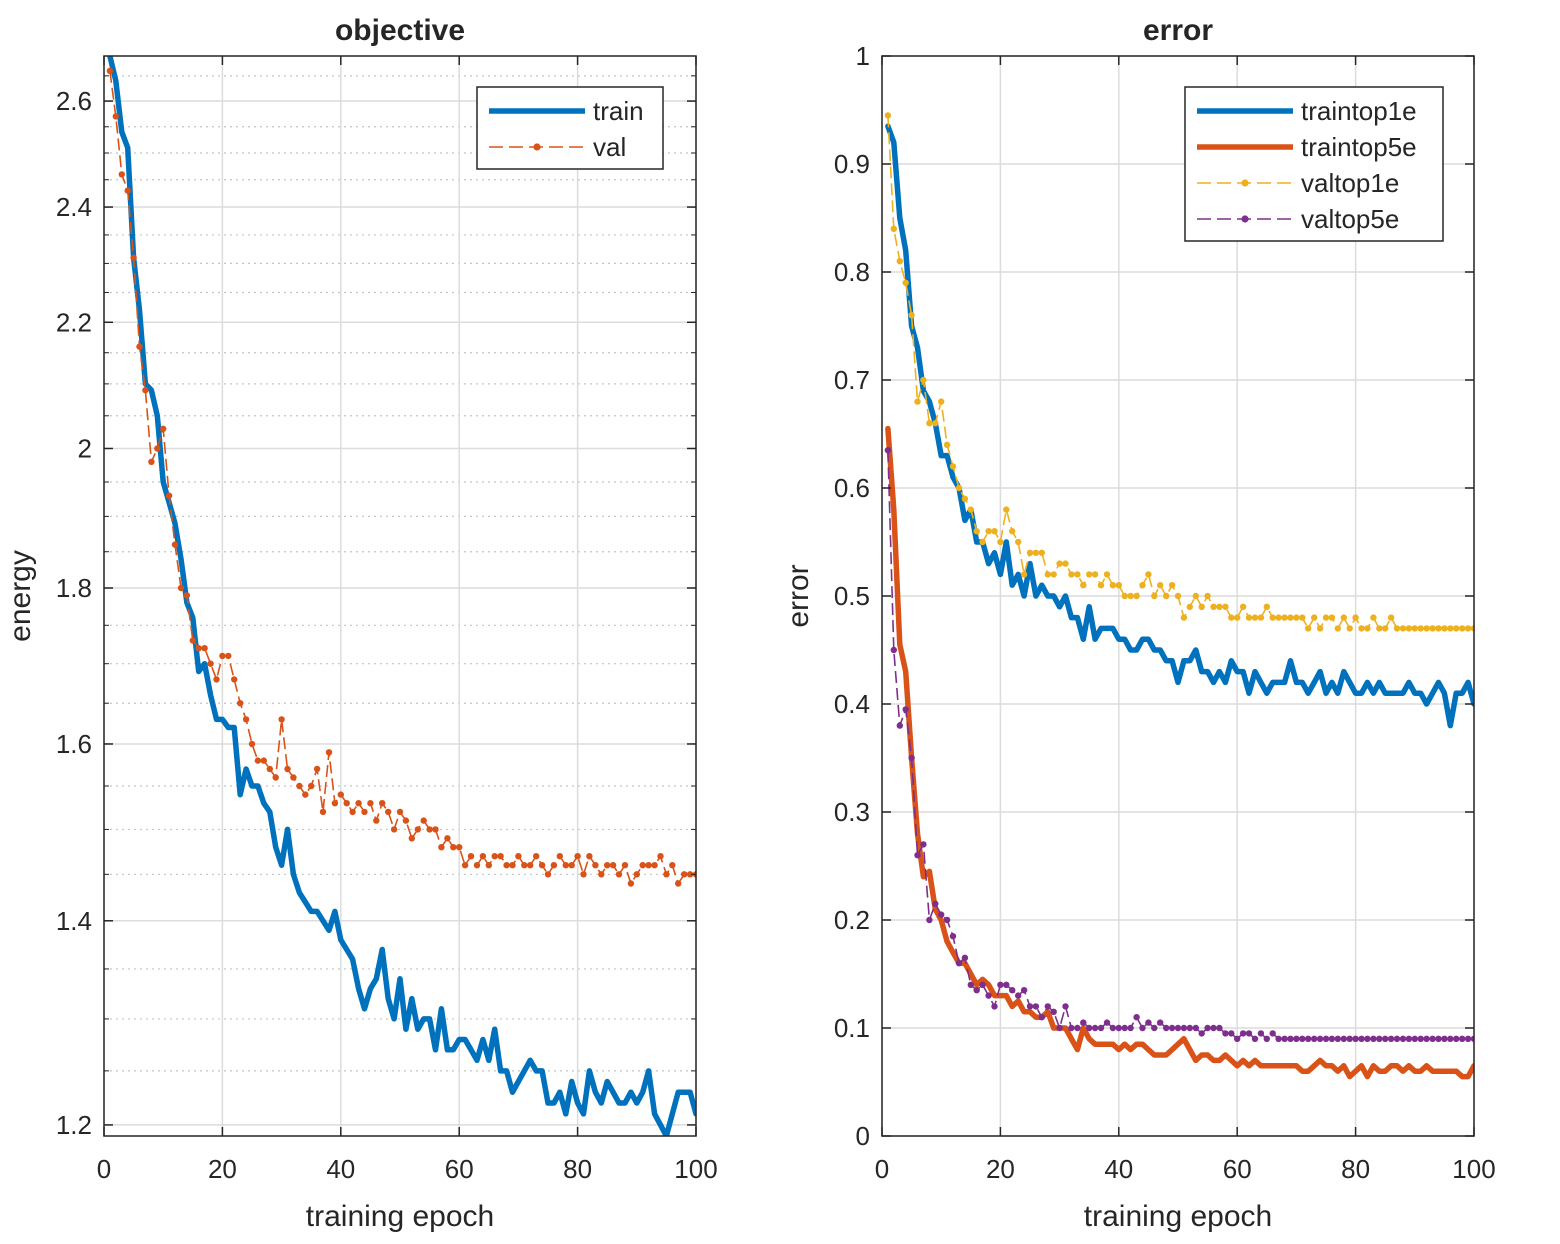 The height and width of the screenshot is (1244, 1560). What do you see at coordinates (537, 147) in the screenshot?
I see `legend-marker-val` at bounding box center [537, 147].